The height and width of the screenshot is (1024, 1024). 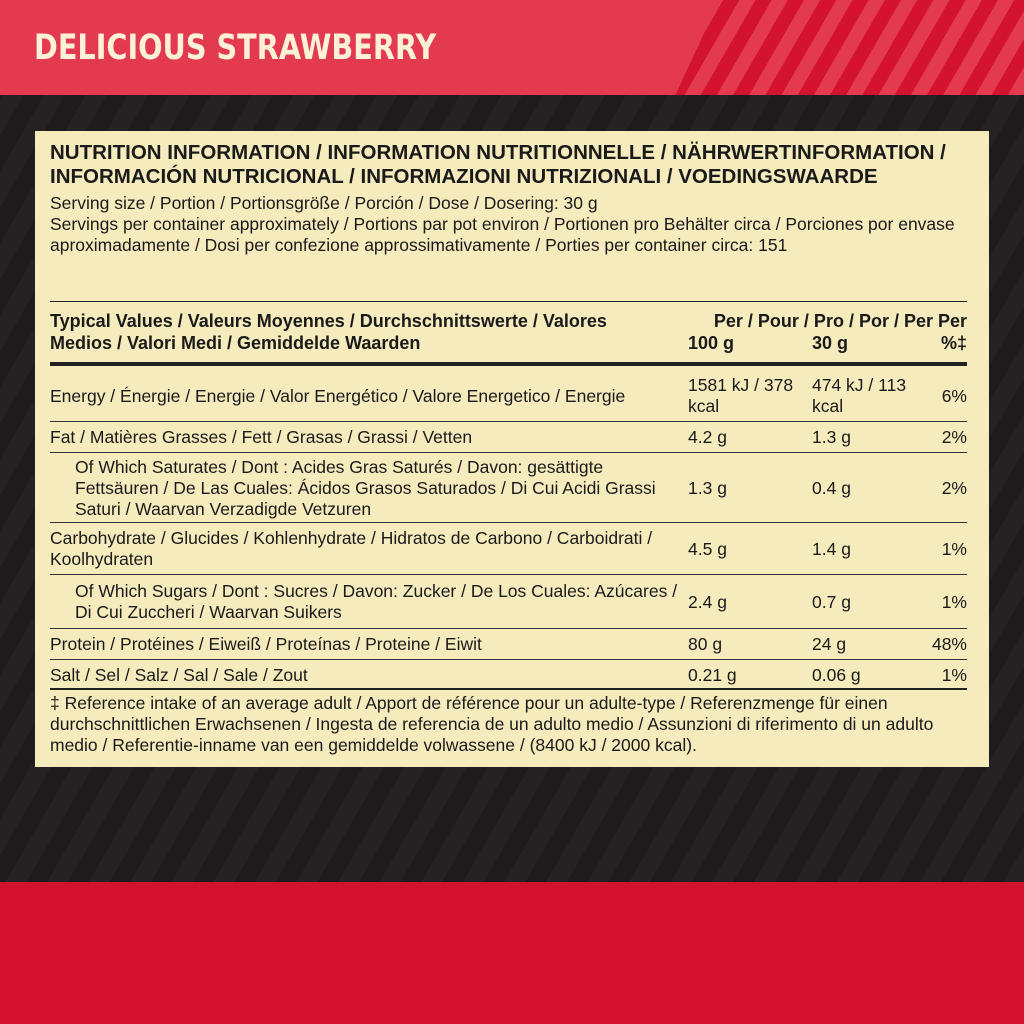 I want to click on value-per-30g: 0.06 g, so click(x=836, y=674).